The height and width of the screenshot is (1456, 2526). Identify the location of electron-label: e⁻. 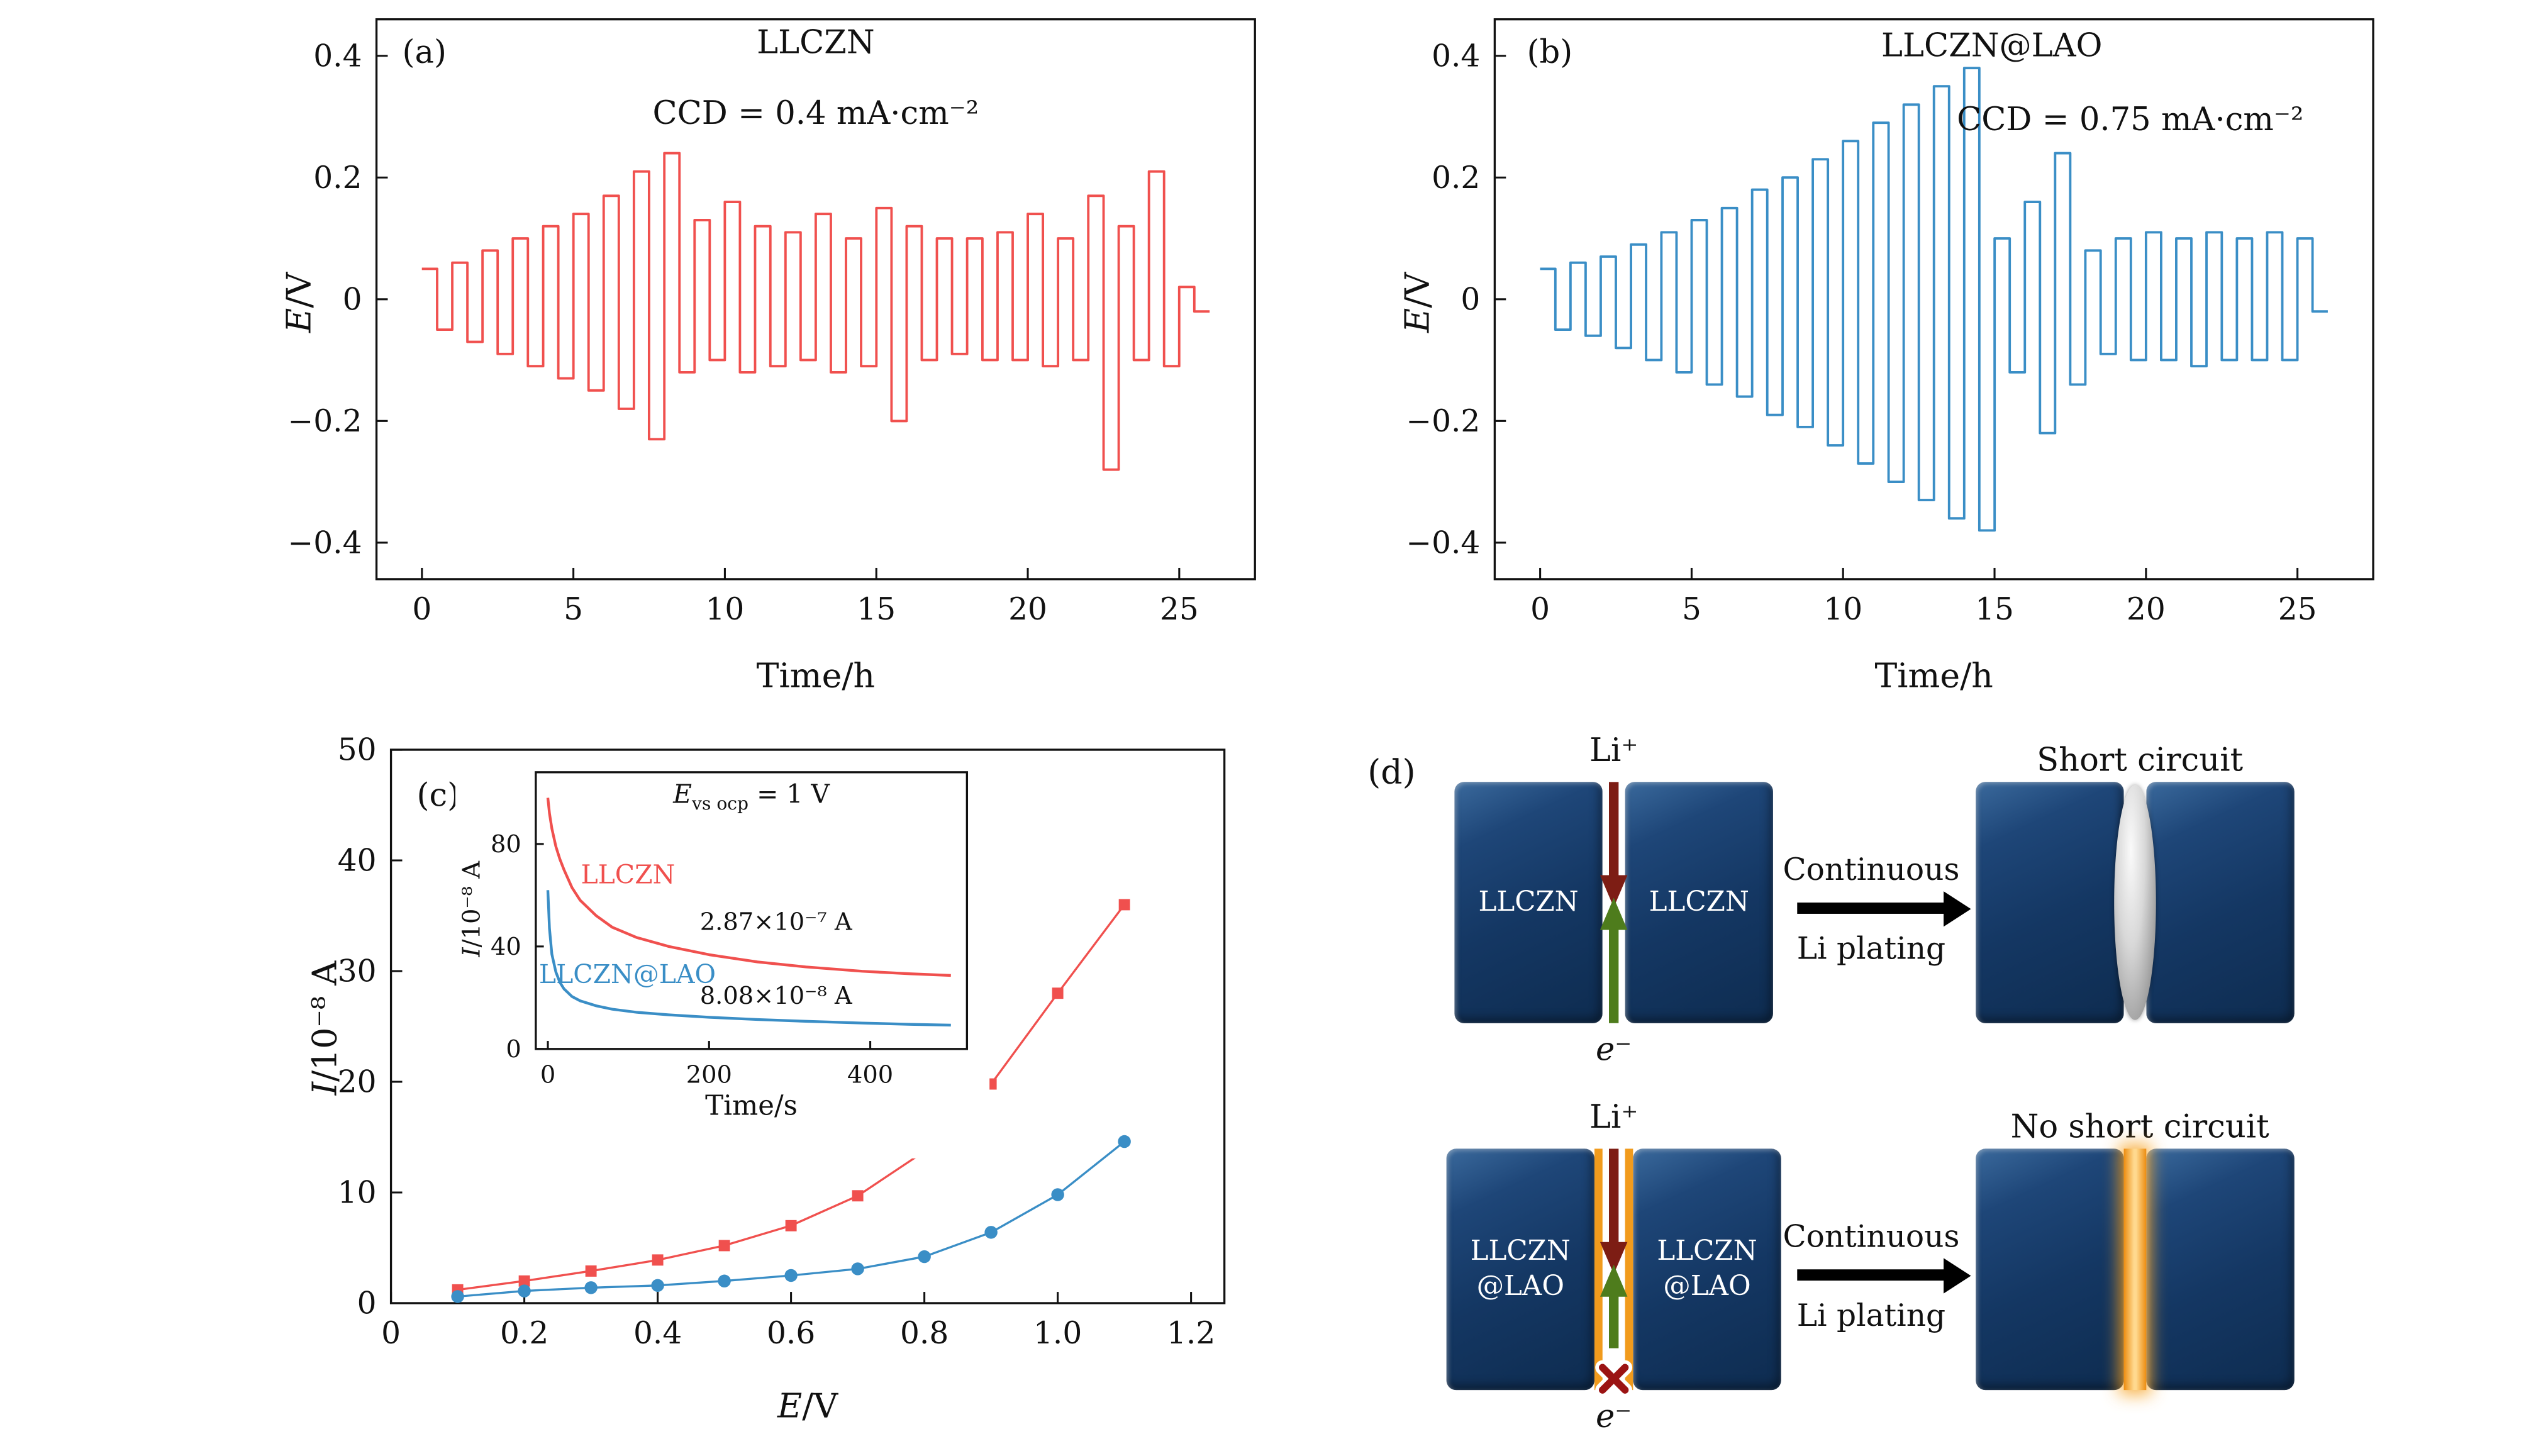
(1613, 1049).